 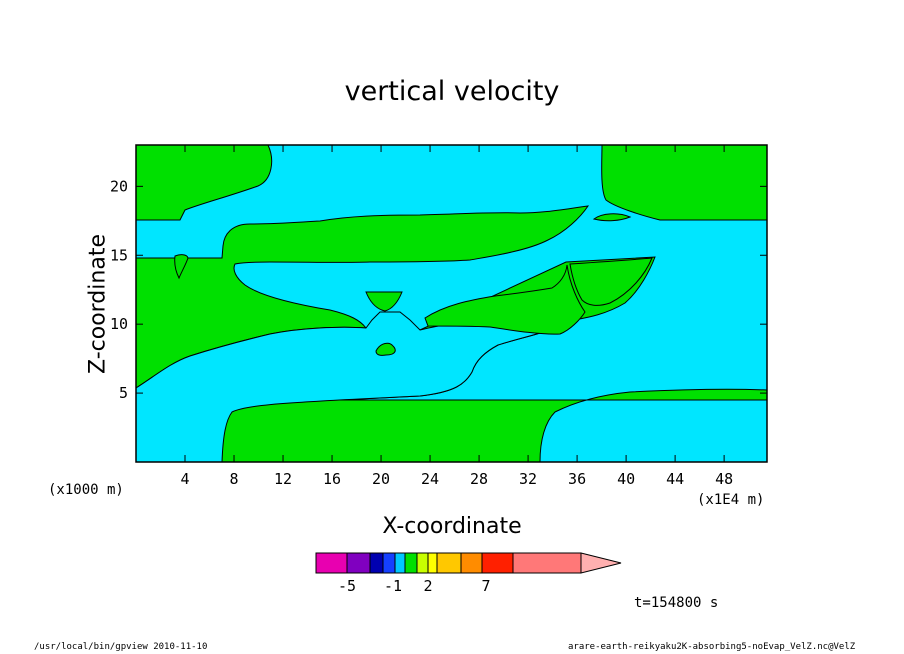 What do you see at coordinates (119, 186) in the screenshot?
I see `y-tick-label: 20` at bounding box center [119, 186].